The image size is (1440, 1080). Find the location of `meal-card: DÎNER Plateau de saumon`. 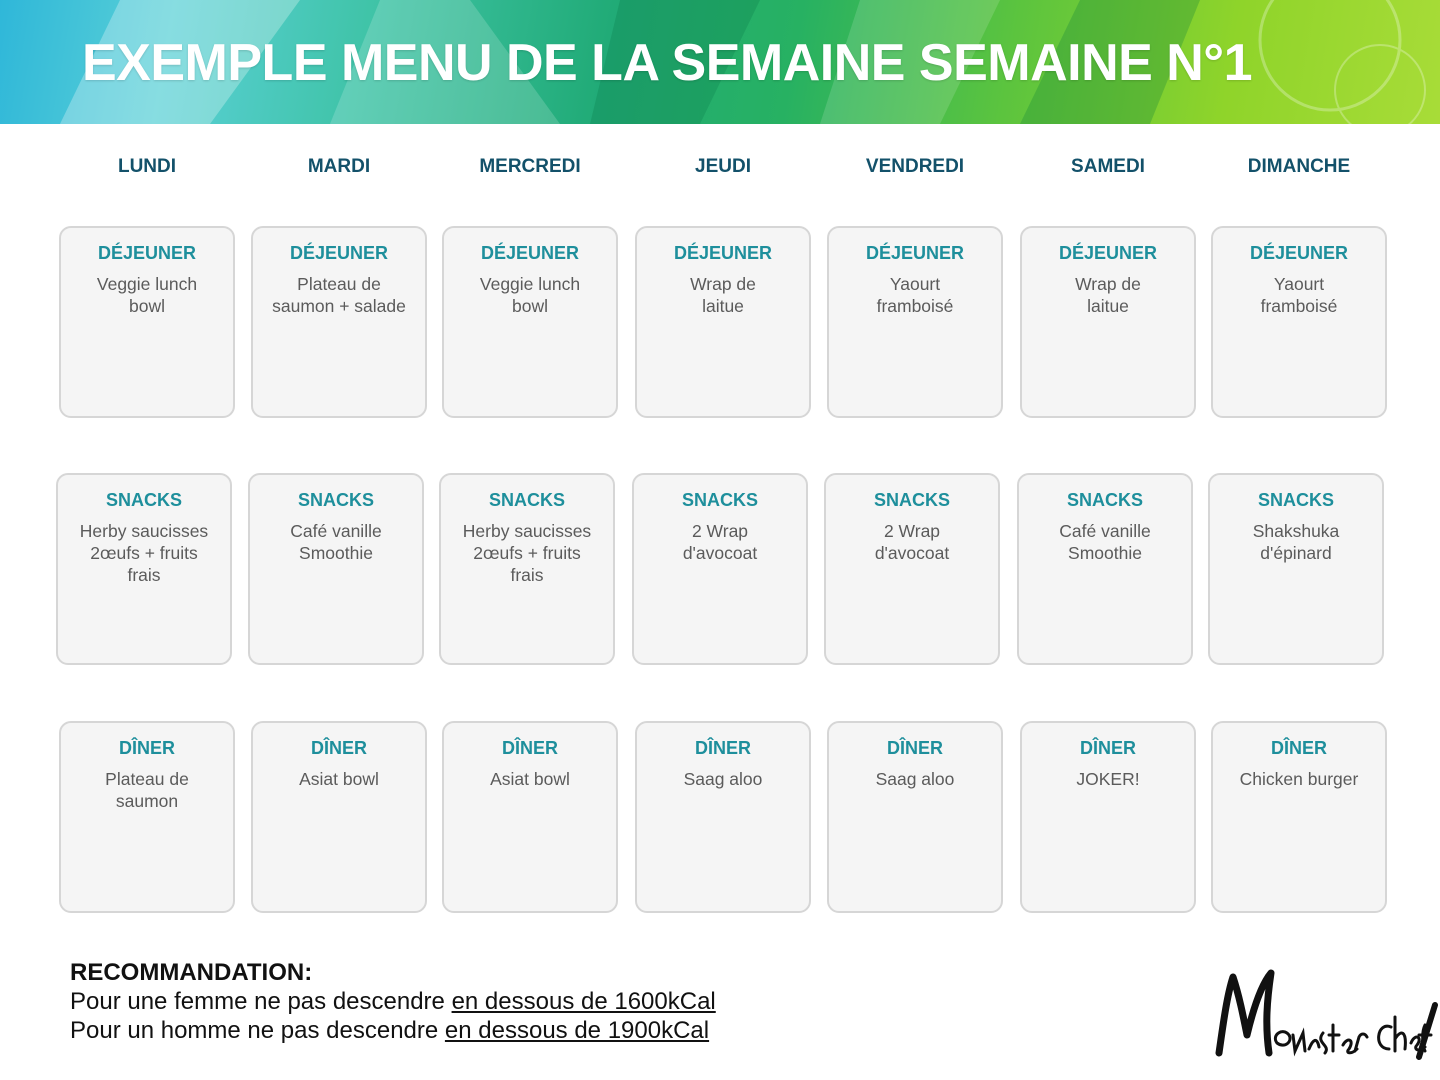

meal-card: DÎNER Plateau de saumon is located at coordinates (147, 817).